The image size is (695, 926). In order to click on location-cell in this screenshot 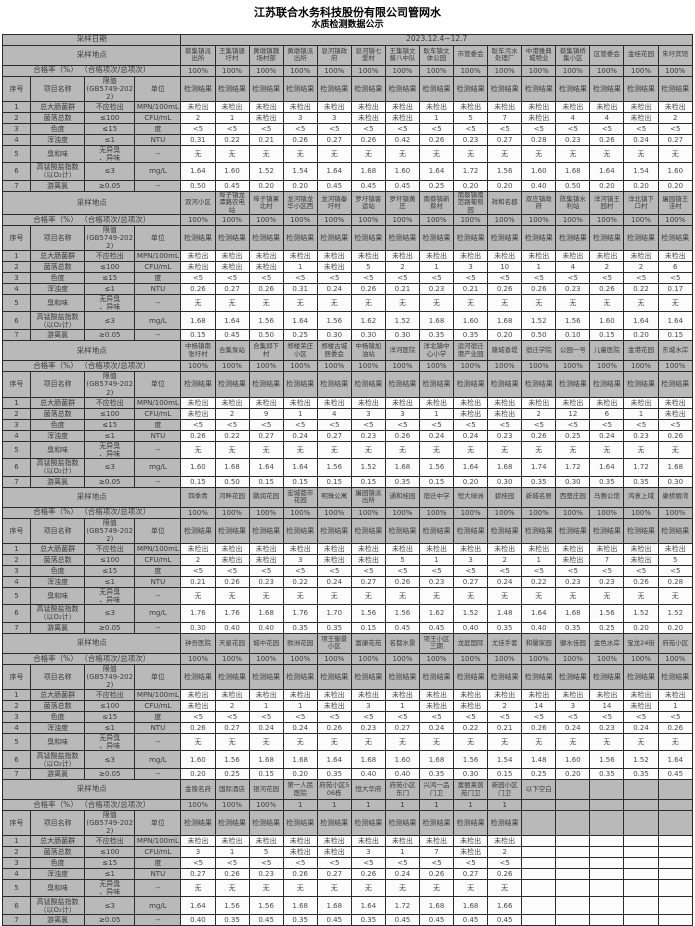, I will do `click(573, 790)`.